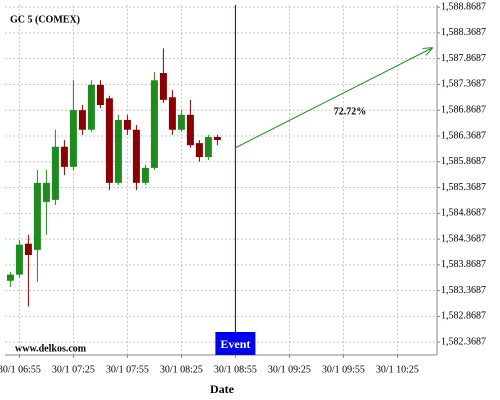 The image size is (500, 400). I want to click on forecast-label: 72.72%, so click(350, 111).